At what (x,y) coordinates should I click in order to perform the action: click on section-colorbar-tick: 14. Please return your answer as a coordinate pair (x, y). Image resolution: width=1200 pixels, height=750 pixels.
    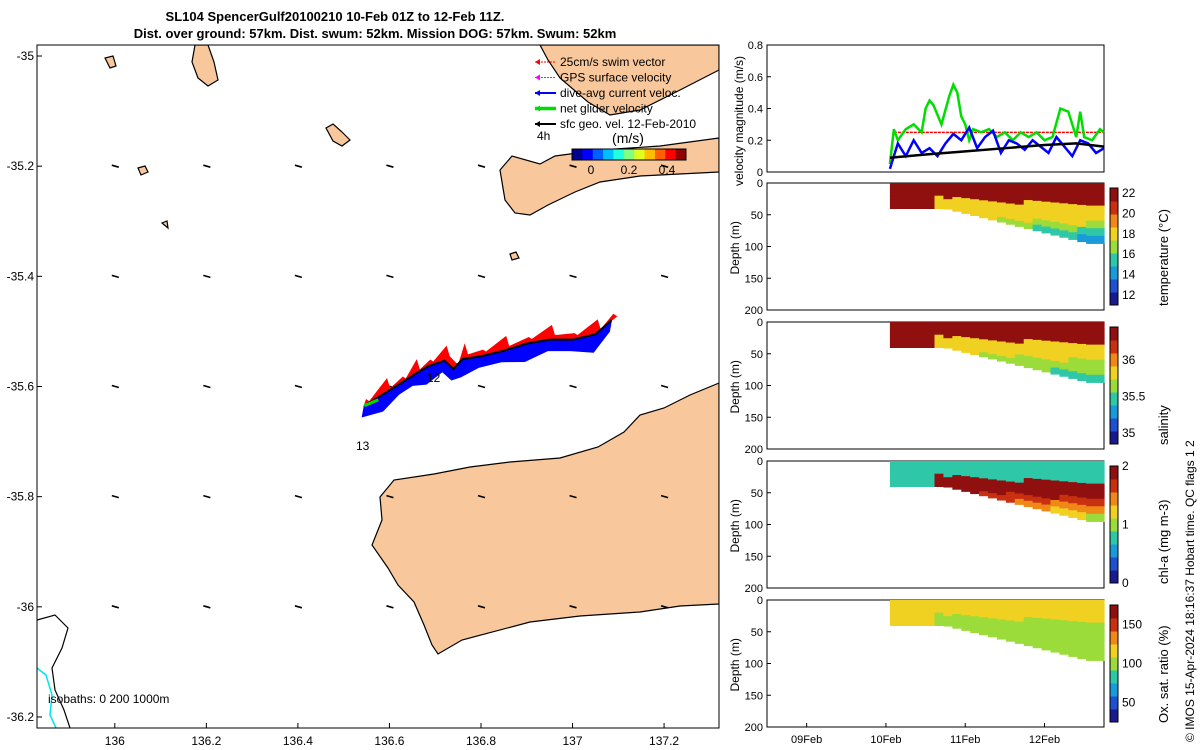
    Looking at the image, I should click on (1129, 274).